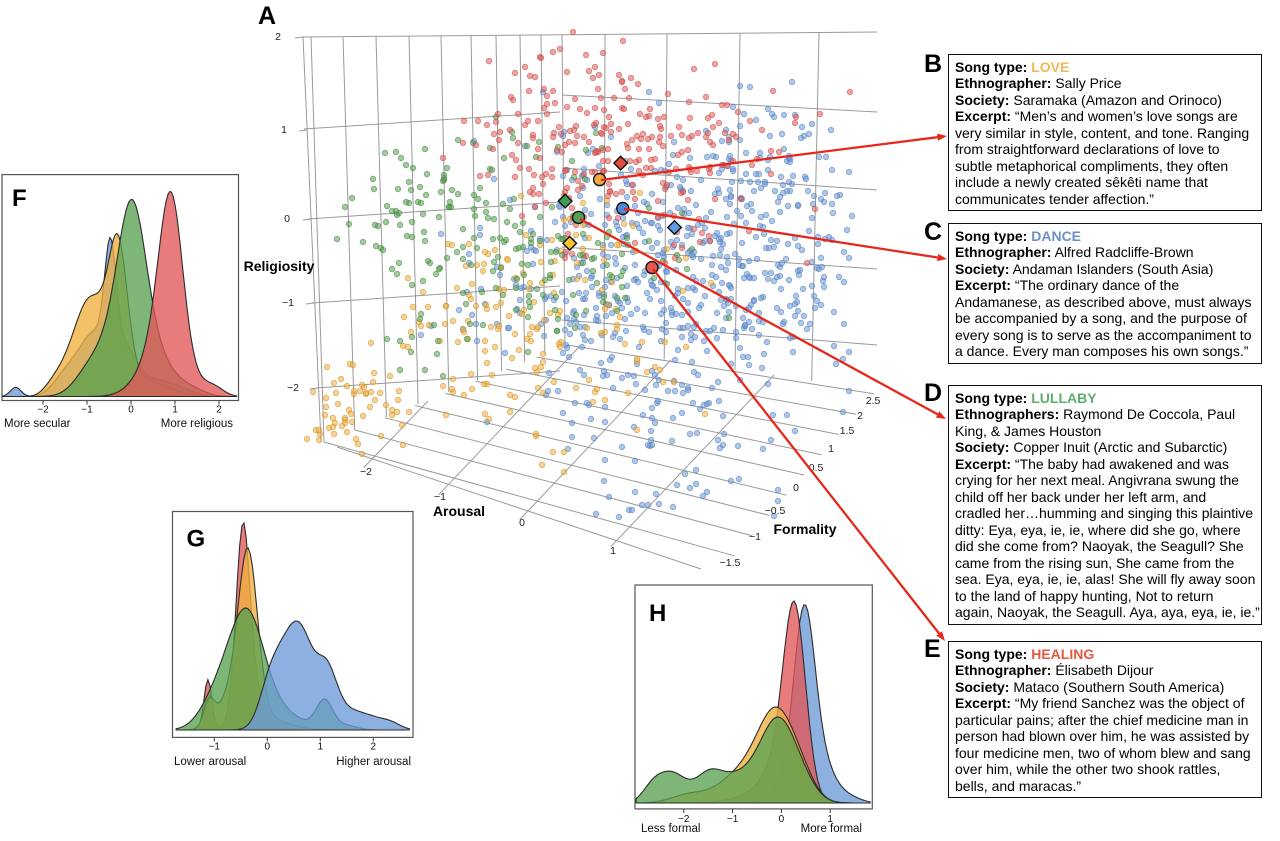  I want to click on svg-text: F, so click(19, 198).